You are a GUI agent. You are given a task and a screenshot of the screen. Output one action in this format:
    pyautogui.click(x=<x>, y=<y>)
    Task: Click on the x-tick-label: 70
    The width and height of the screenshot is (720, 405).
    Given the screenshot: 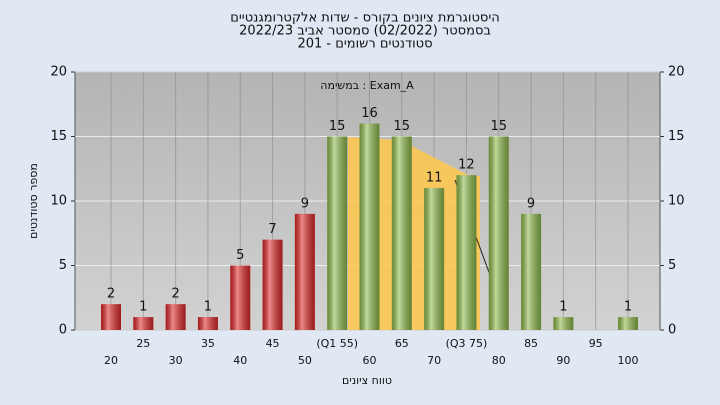 What is the action you would take?
    pyautogui.click(x=434, y=360)
    